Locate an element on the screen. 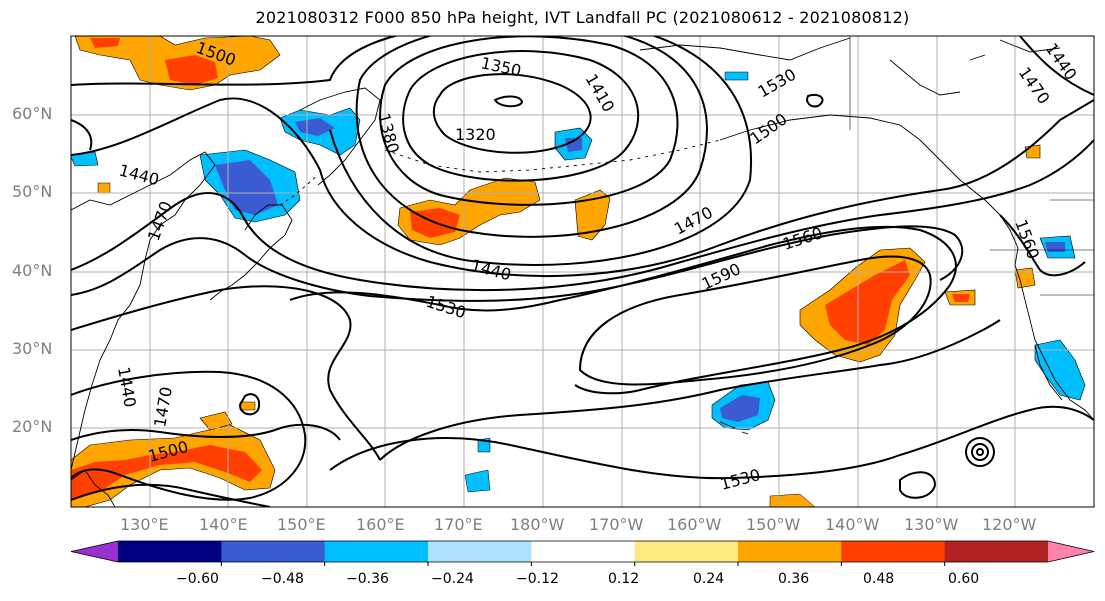  lat-label: 40°N is located at coordinates (32, 270).